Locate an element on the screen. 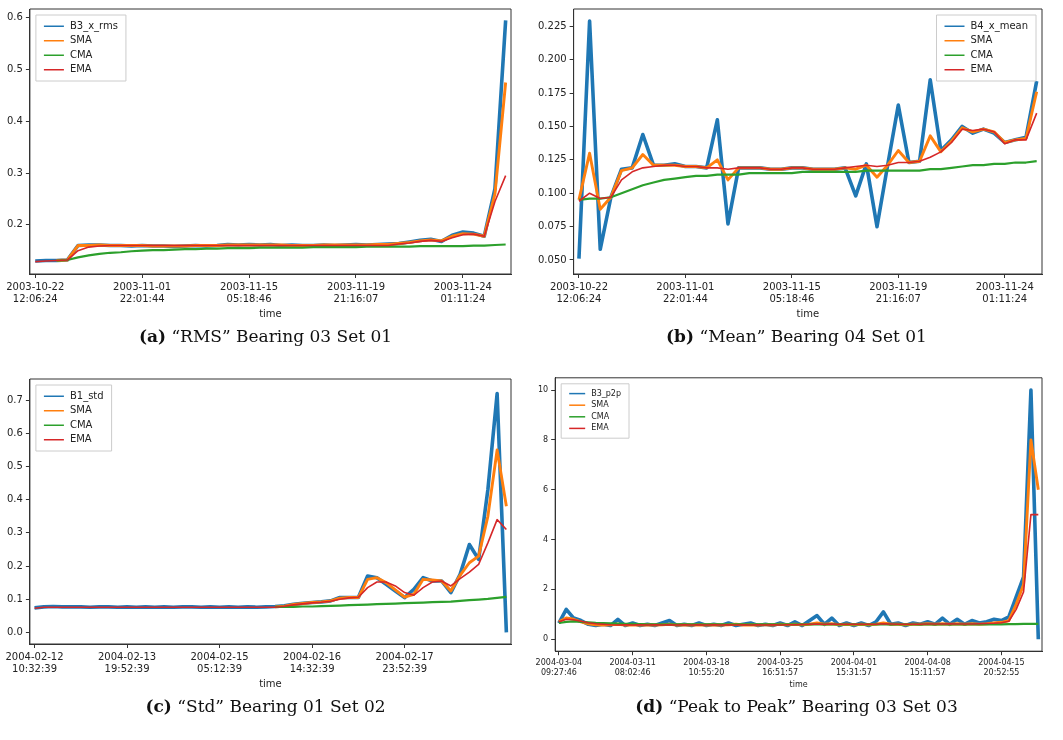 Image resolution: width=1063 pixels, height=740 pixels. legend-label: B3_x_rms is located at coordinates (93, 25).